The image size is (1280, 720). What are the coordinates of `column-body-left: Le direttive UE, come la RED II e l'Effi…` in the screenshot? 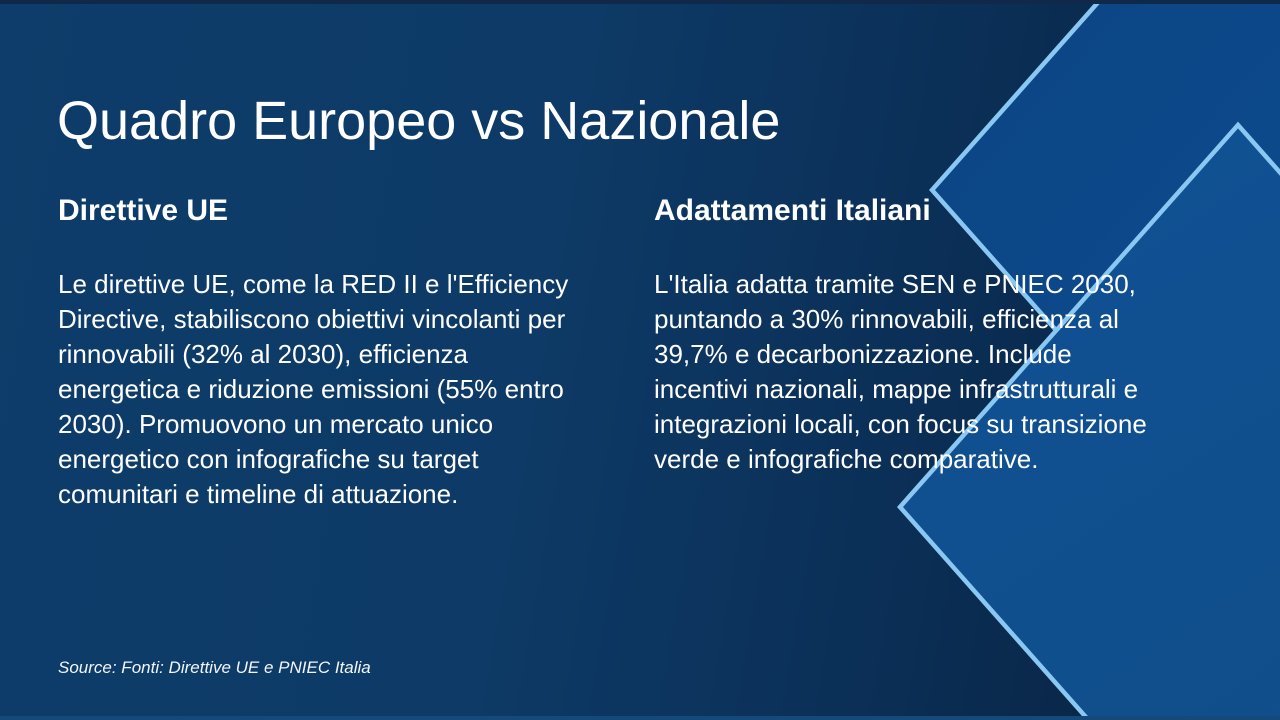 It's located at (313, 389).